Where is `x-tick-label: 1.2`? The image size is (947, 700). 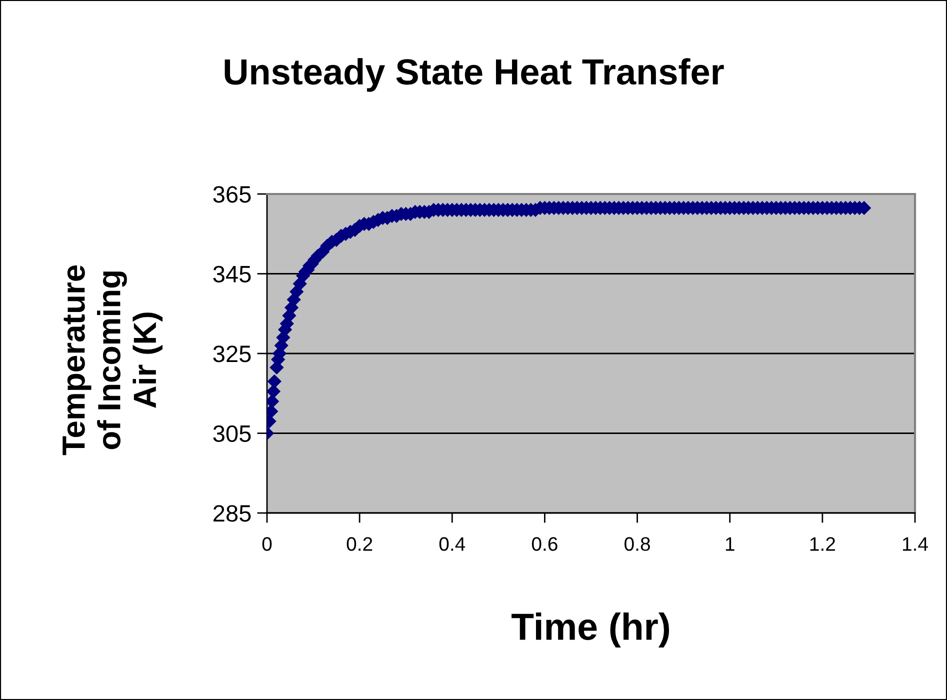
x-tick-label: 1.2 is located at coordinates (822, 544).